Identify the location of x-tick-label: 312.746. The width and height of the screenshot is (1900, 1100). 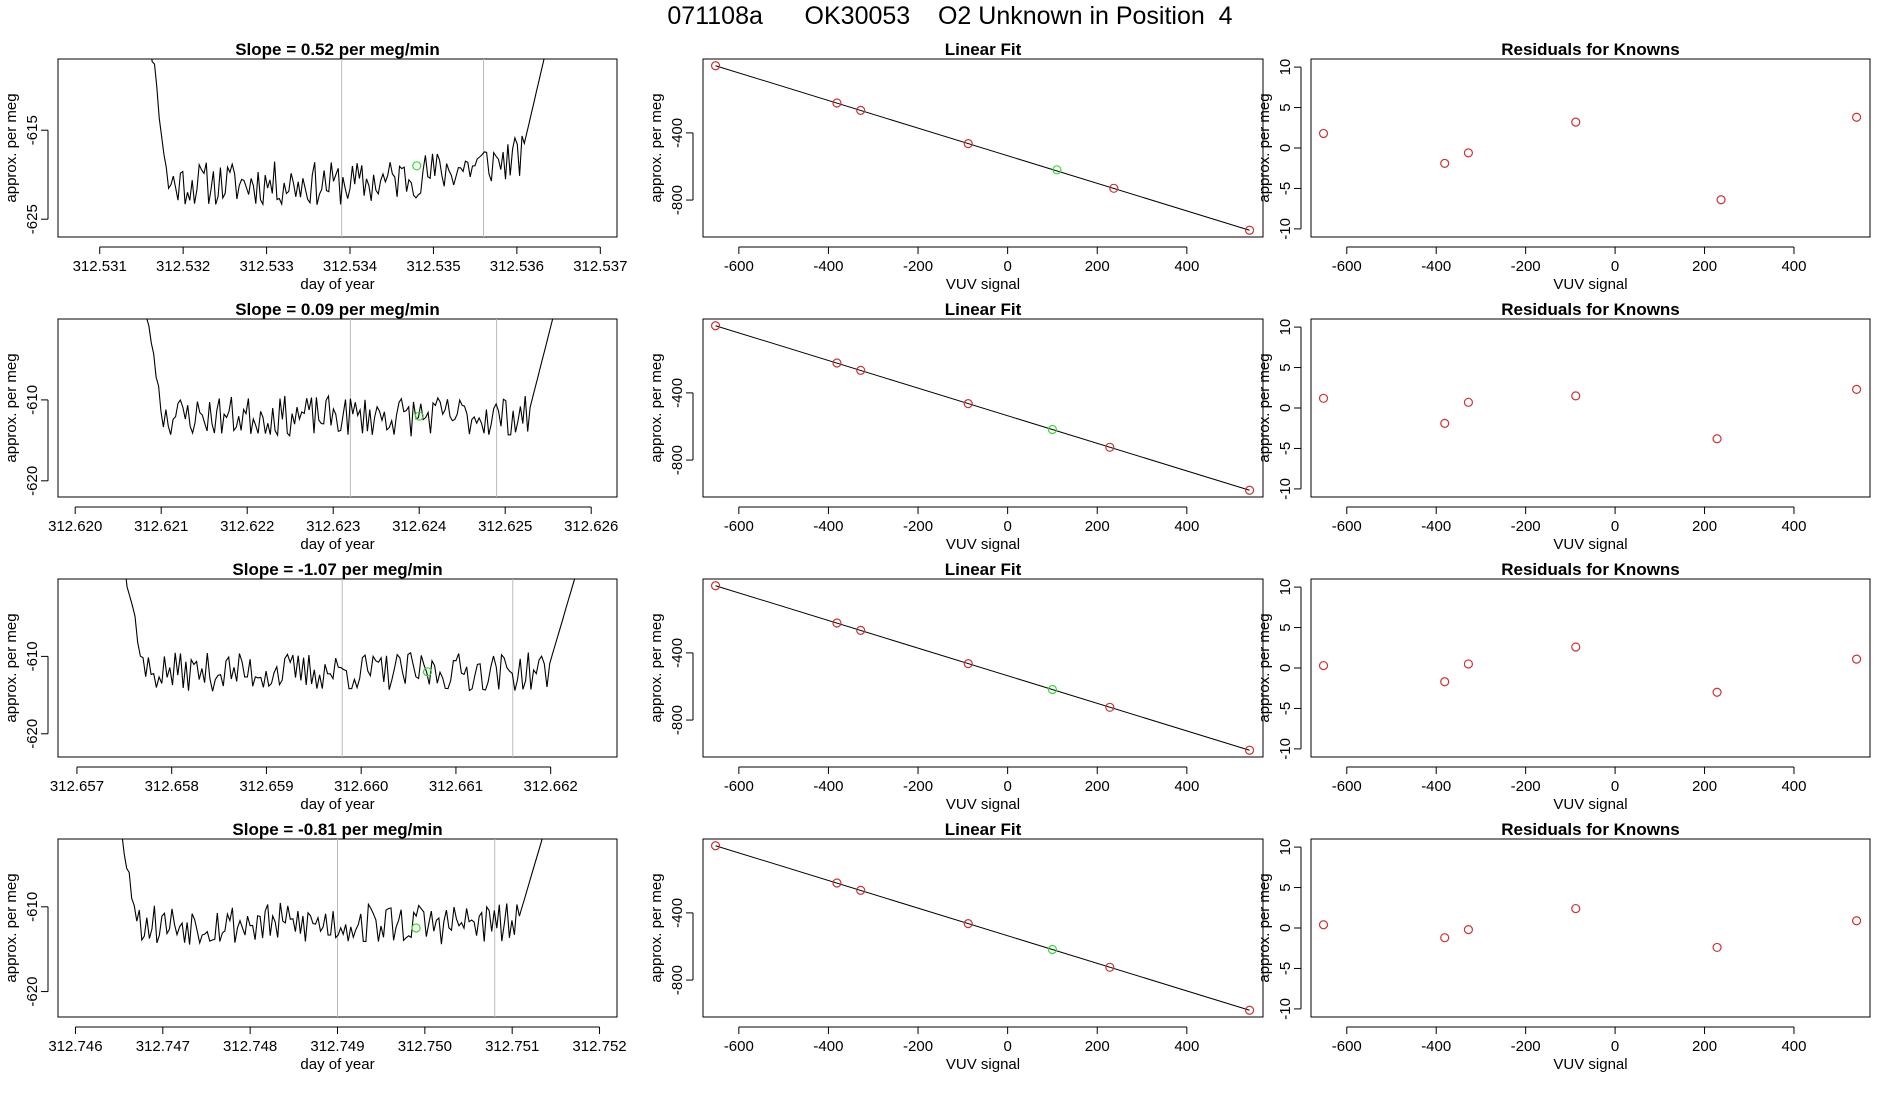
(75, 1046).